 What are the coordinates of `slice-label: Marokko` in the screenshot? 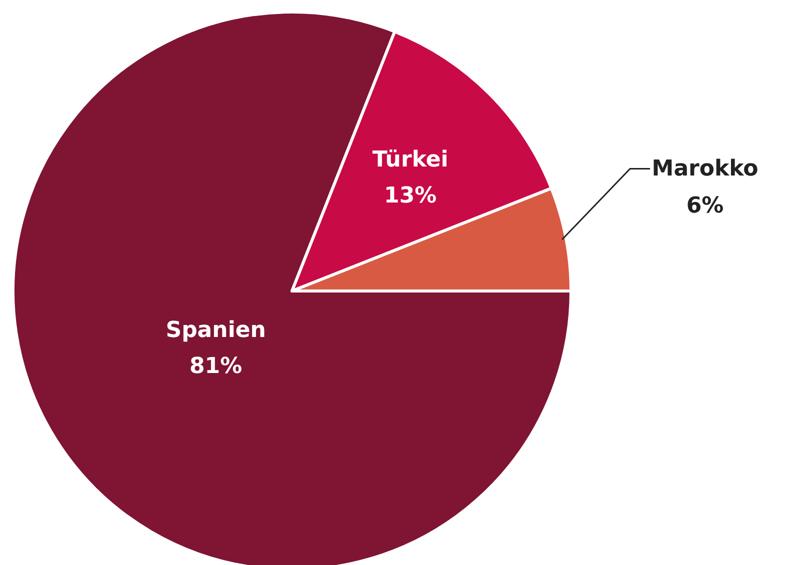 It's located at (705, 169).